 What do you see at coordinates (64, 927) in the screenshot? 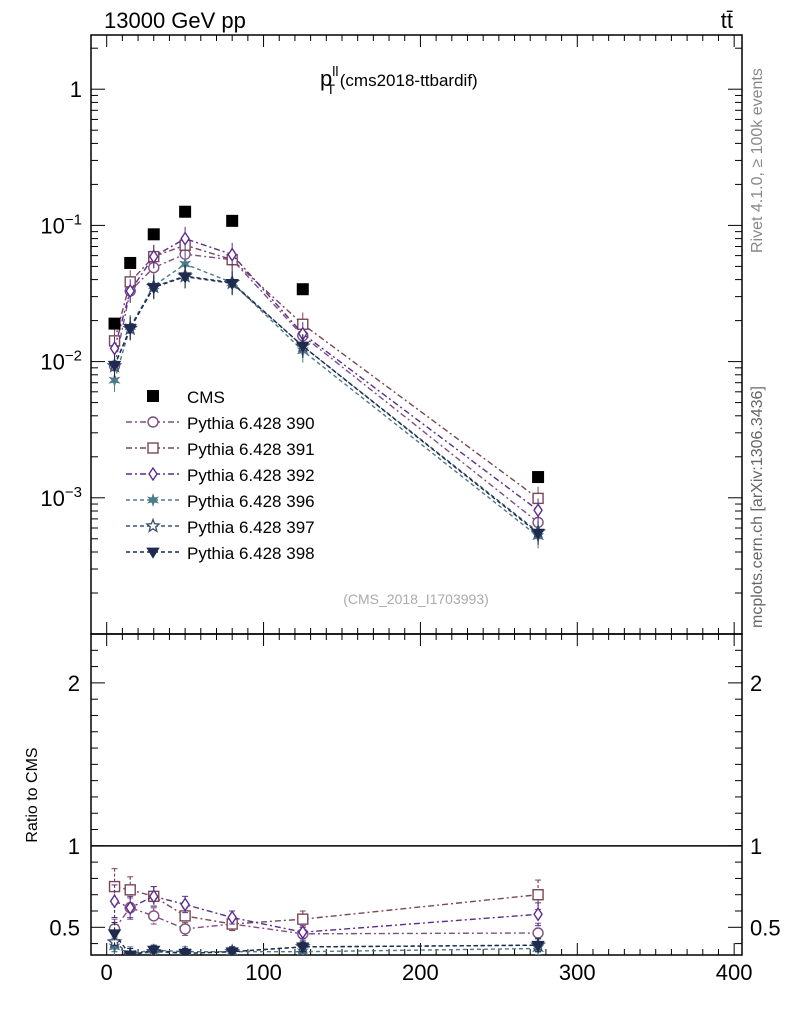
I see `ratio-y-tick-label: 0.5` at bounding box center [64, 927].